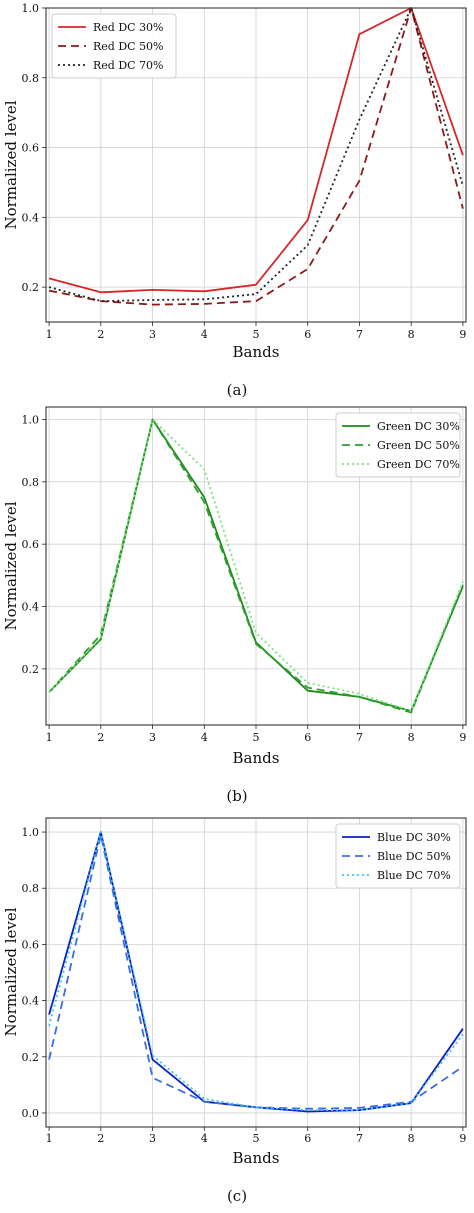 Image resolution: width=474 pixels, height=1213 pixels. What do you see at coordinates (49, 1138) in the screenshot?
I see `x-tick-label-c: 1` at bounding box center [49, 1138].